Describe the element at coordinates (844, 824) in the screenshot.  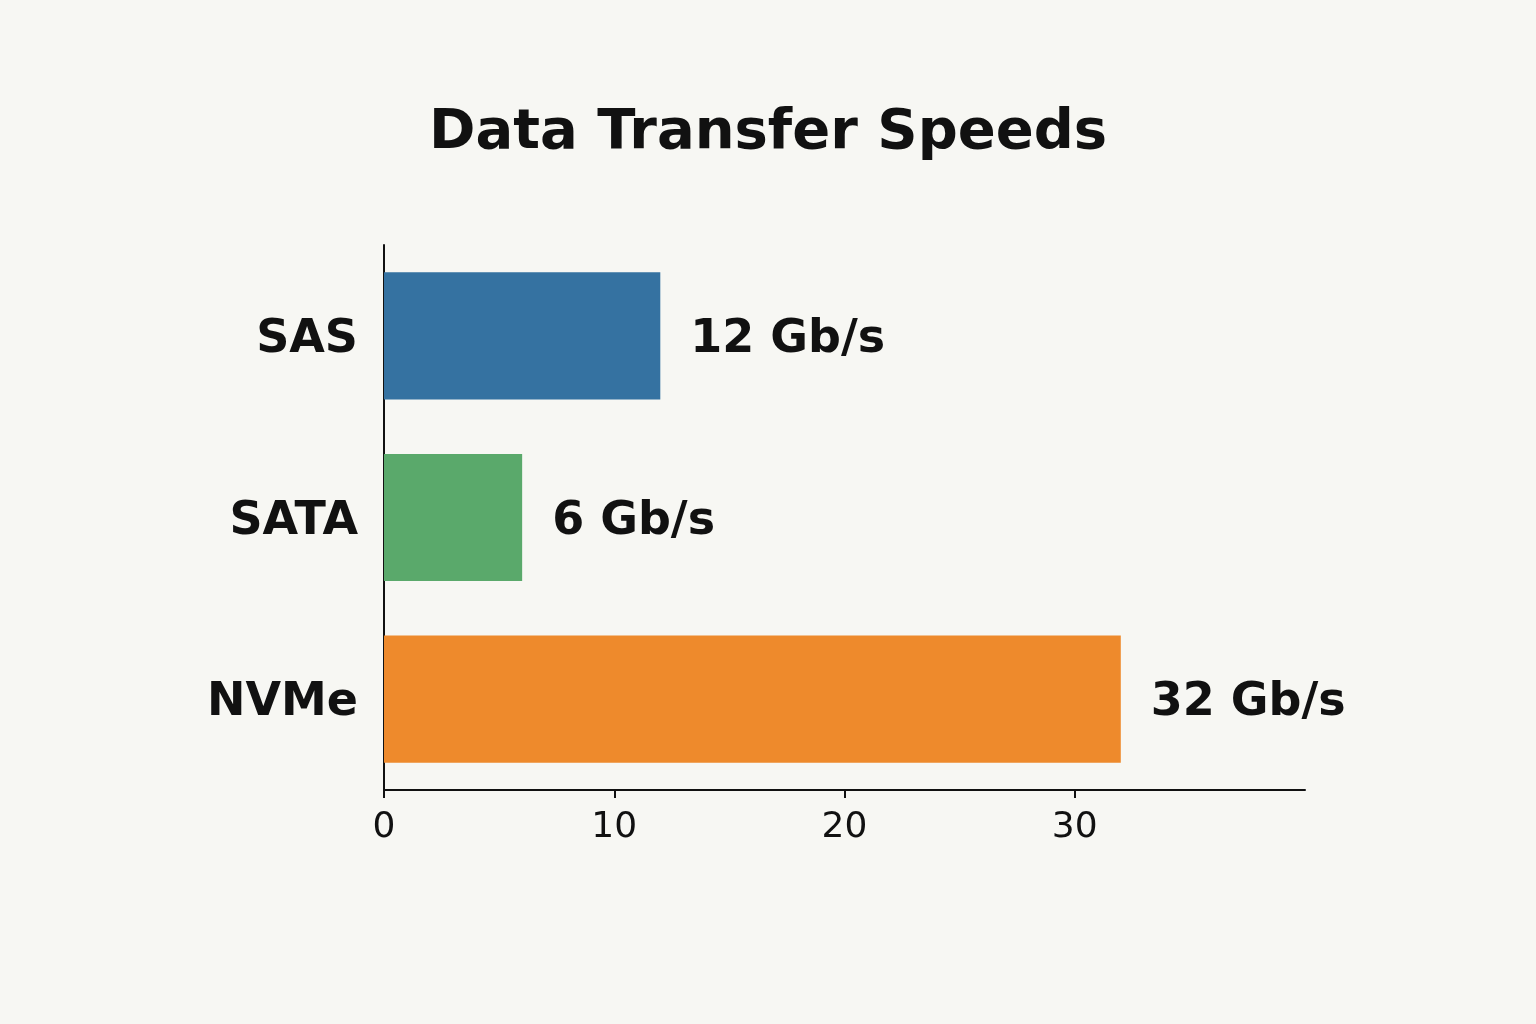
I see `x-tick-label: 20` at that location.